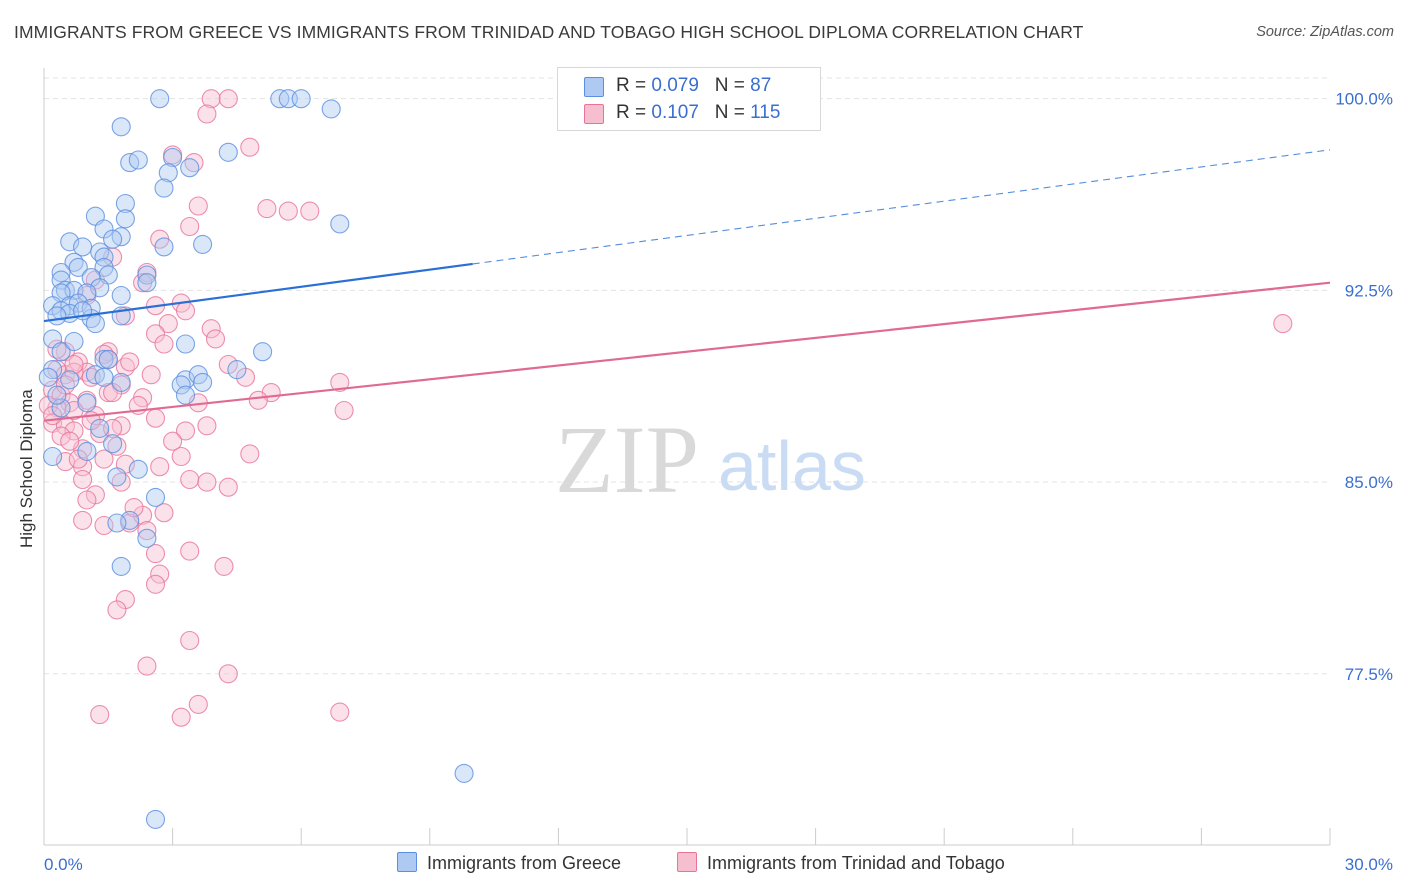 The image size is (1406, 892). What do you see at coordinates (258, 292) in the screenshot?
I see `greece-trend-line` at bounding box center [258, 292].